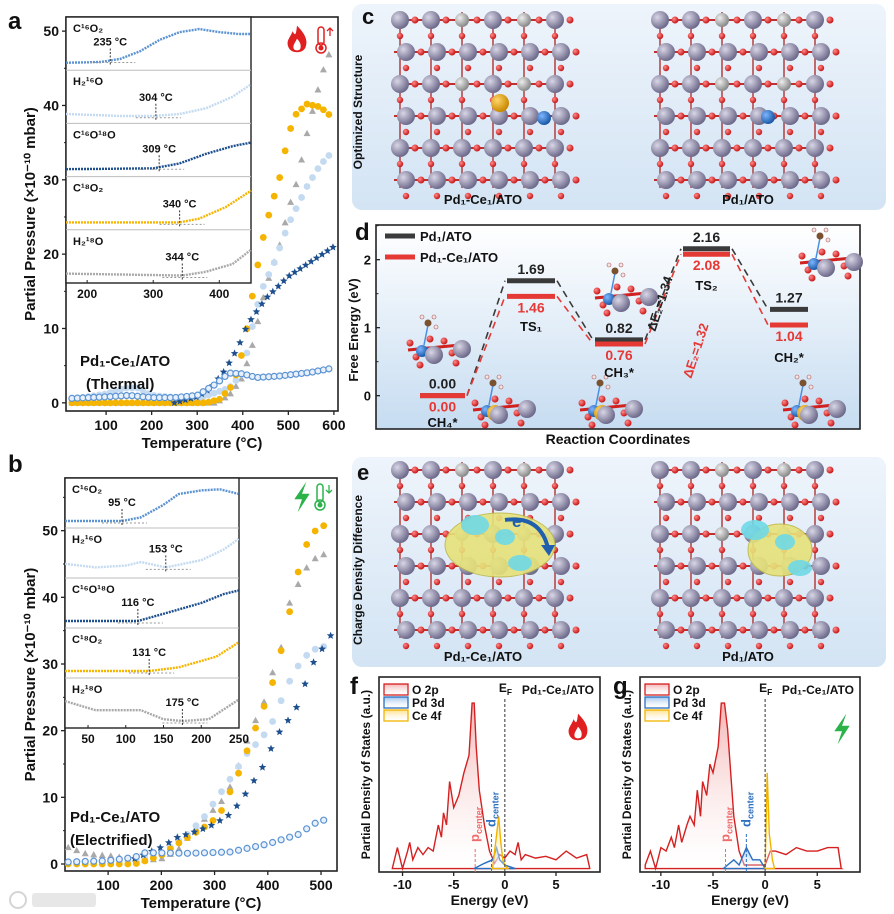  Describe the element at coordinates (358, 111) in the screenshot. I see `side-label: Optimized Structure` at that location.